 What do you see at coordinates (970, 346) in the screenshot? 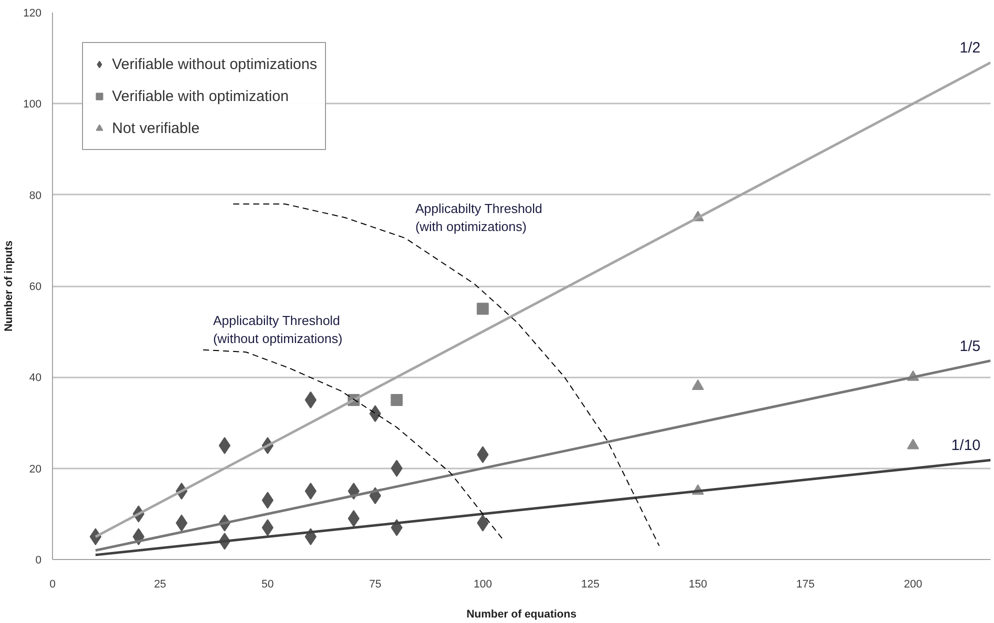
I see `series-label: 1/5` at bounding box center [970, 346].